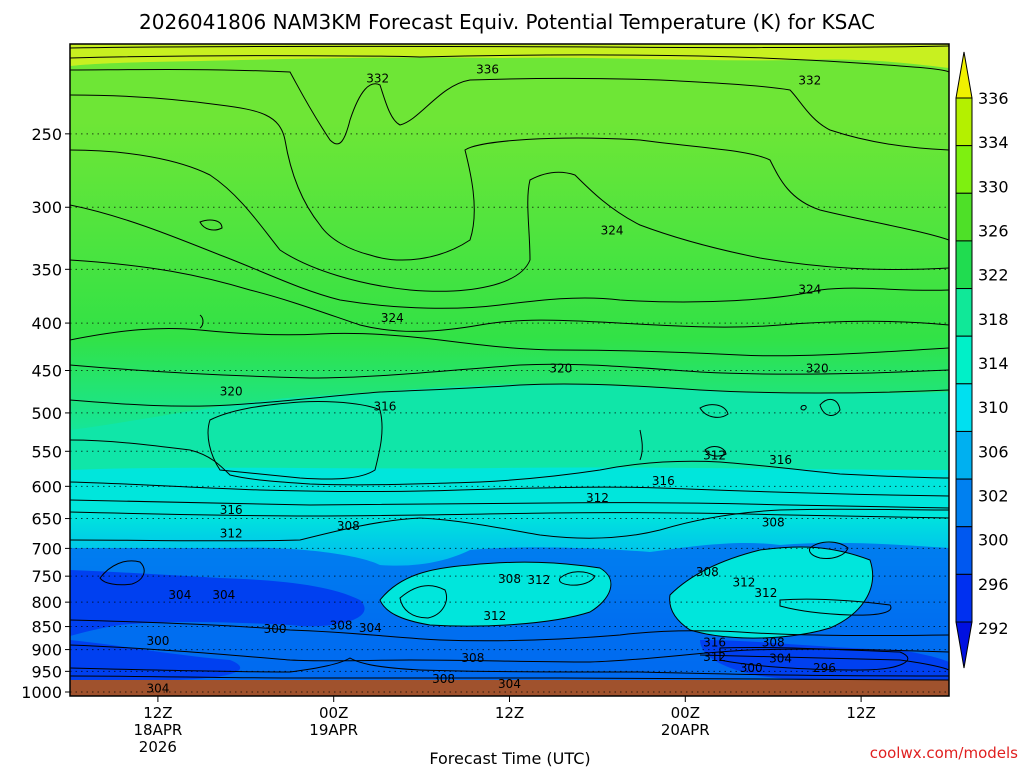 The height and width of the screenshot is (768, 1024). I want to click on y-tick-label: 450, so click(46, 370).